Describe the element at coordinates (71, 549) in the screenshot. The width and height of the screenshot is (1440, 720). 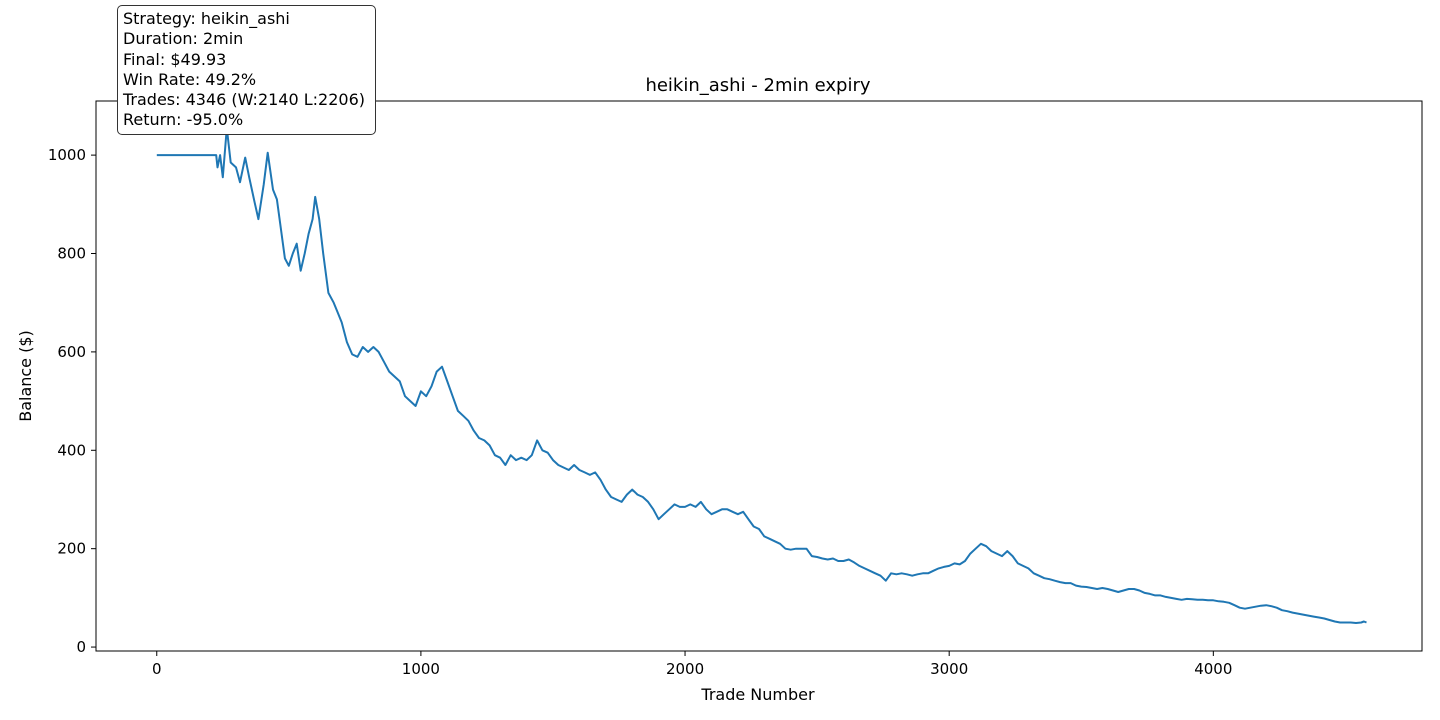
I see `y-tick-label: 200` at that location.